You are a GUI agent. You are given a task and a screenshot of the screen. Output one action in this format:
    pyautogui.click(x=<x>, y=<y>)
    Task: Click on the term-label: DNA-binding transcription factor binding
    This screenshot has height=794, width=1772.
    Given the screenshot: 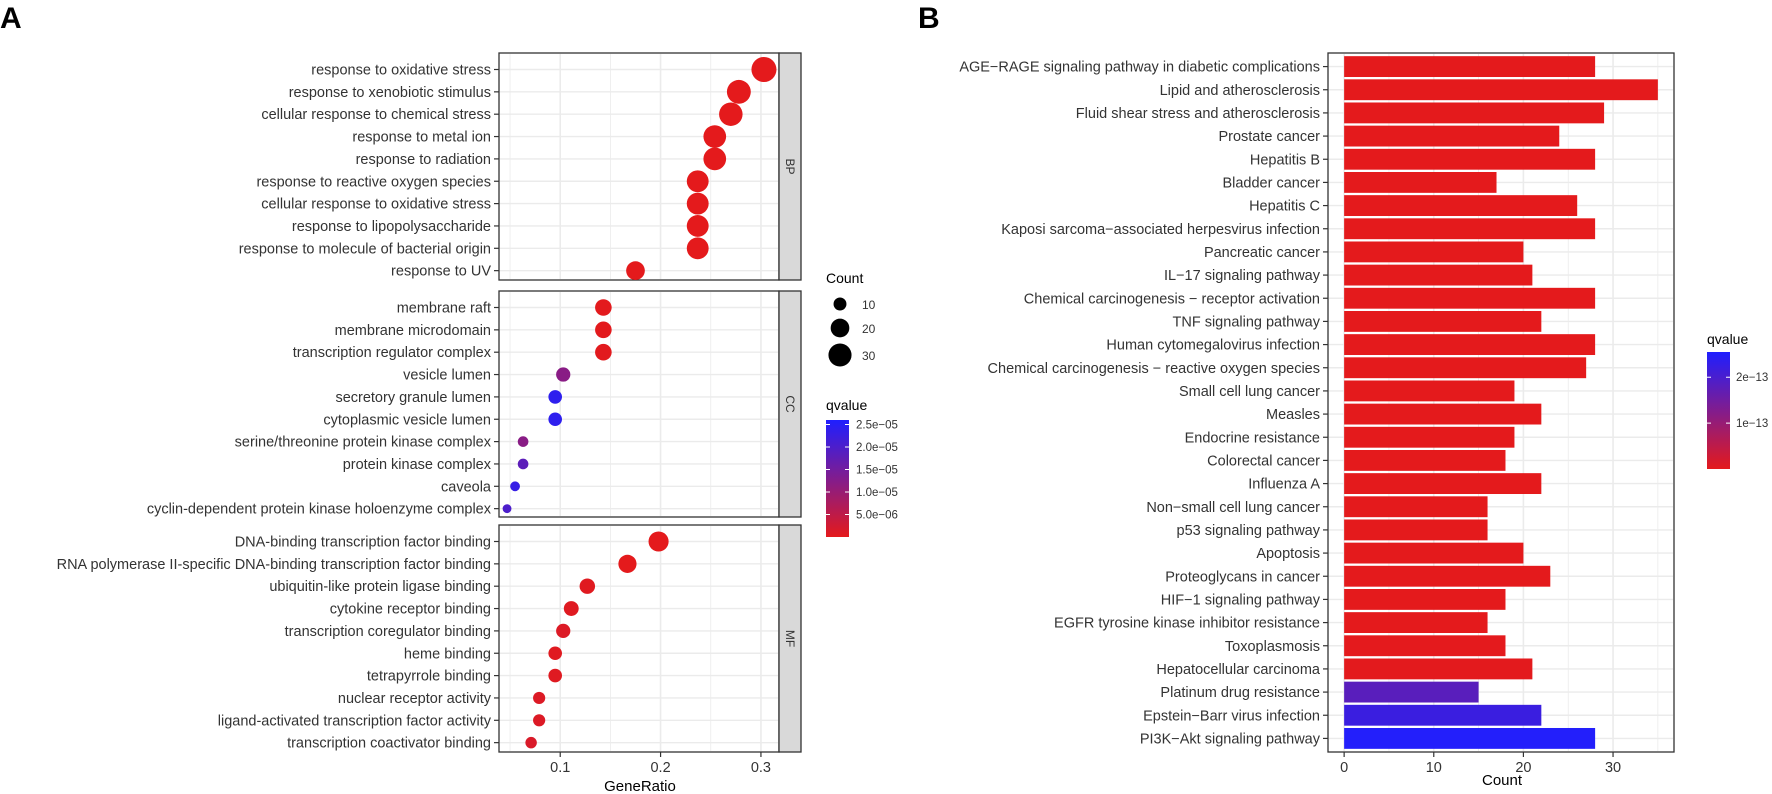 What is the action you would take?
    pyautogui.click(x=363, y=543)
    